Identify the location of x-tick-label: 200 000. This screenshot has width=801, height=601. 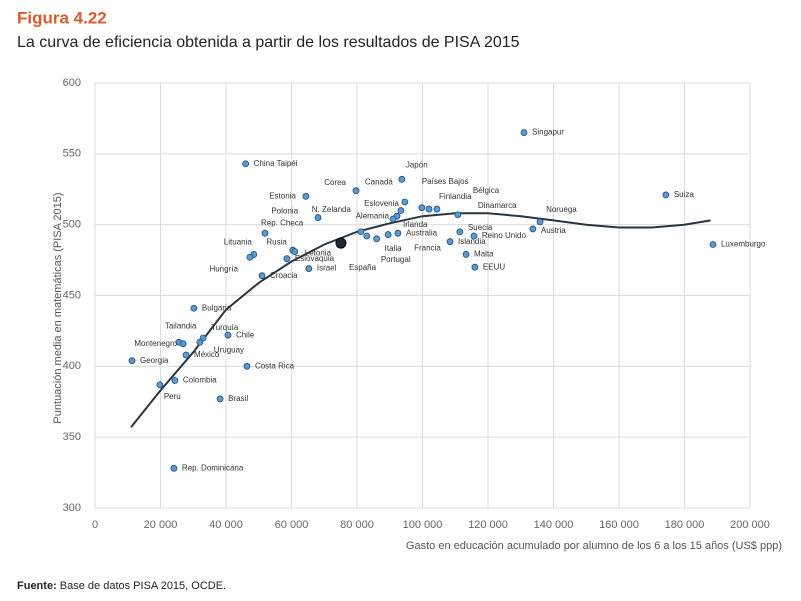
(750, 525).